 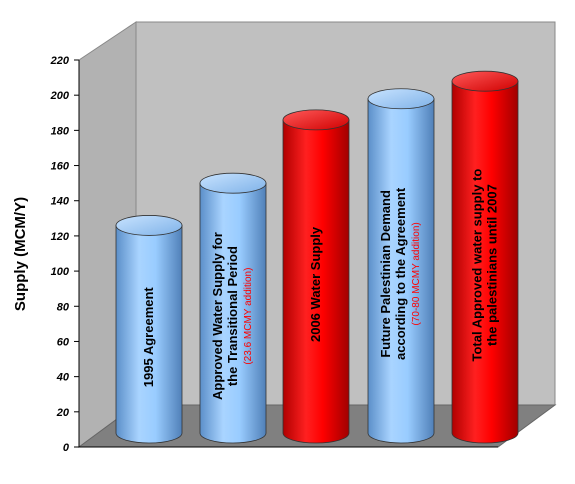 What do you see at coordinates (60, 96) in the screenshot?
I see `y-tick-label: 200` at bounding box center [60, 96].